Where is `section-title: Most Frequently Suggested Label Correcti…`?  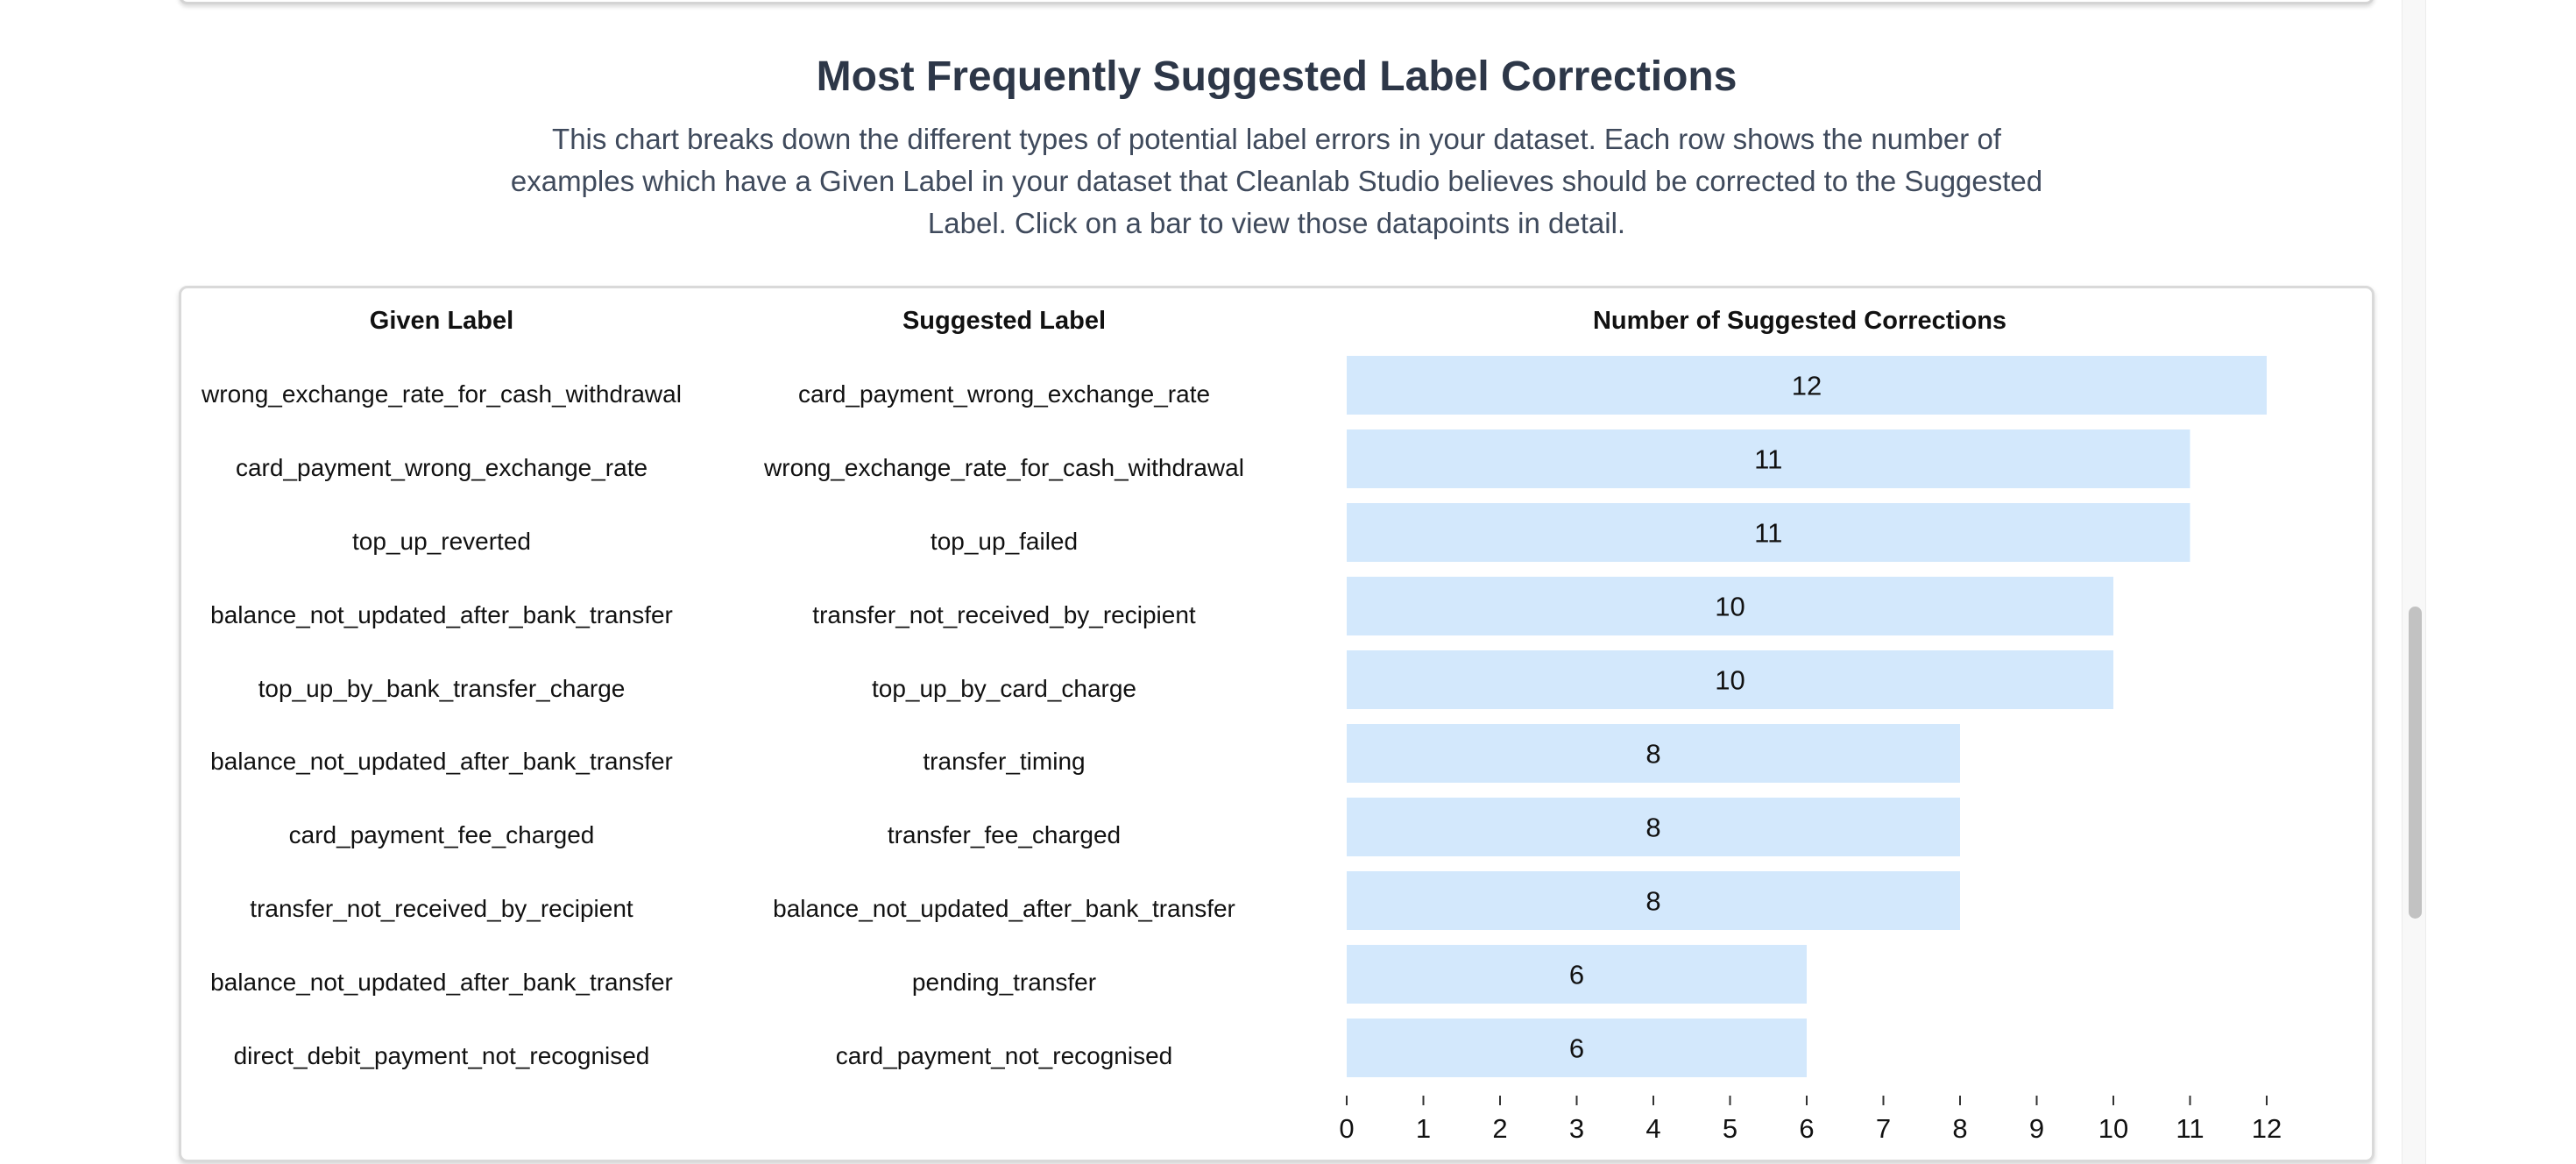
section-title: Most Frequently Suggested Label Correcti… is located at coordinates (1276, 76).